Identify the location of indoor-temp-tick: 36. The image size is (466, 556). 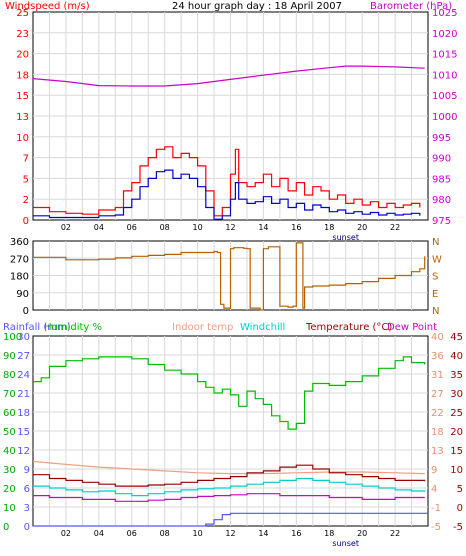
(437, 356).